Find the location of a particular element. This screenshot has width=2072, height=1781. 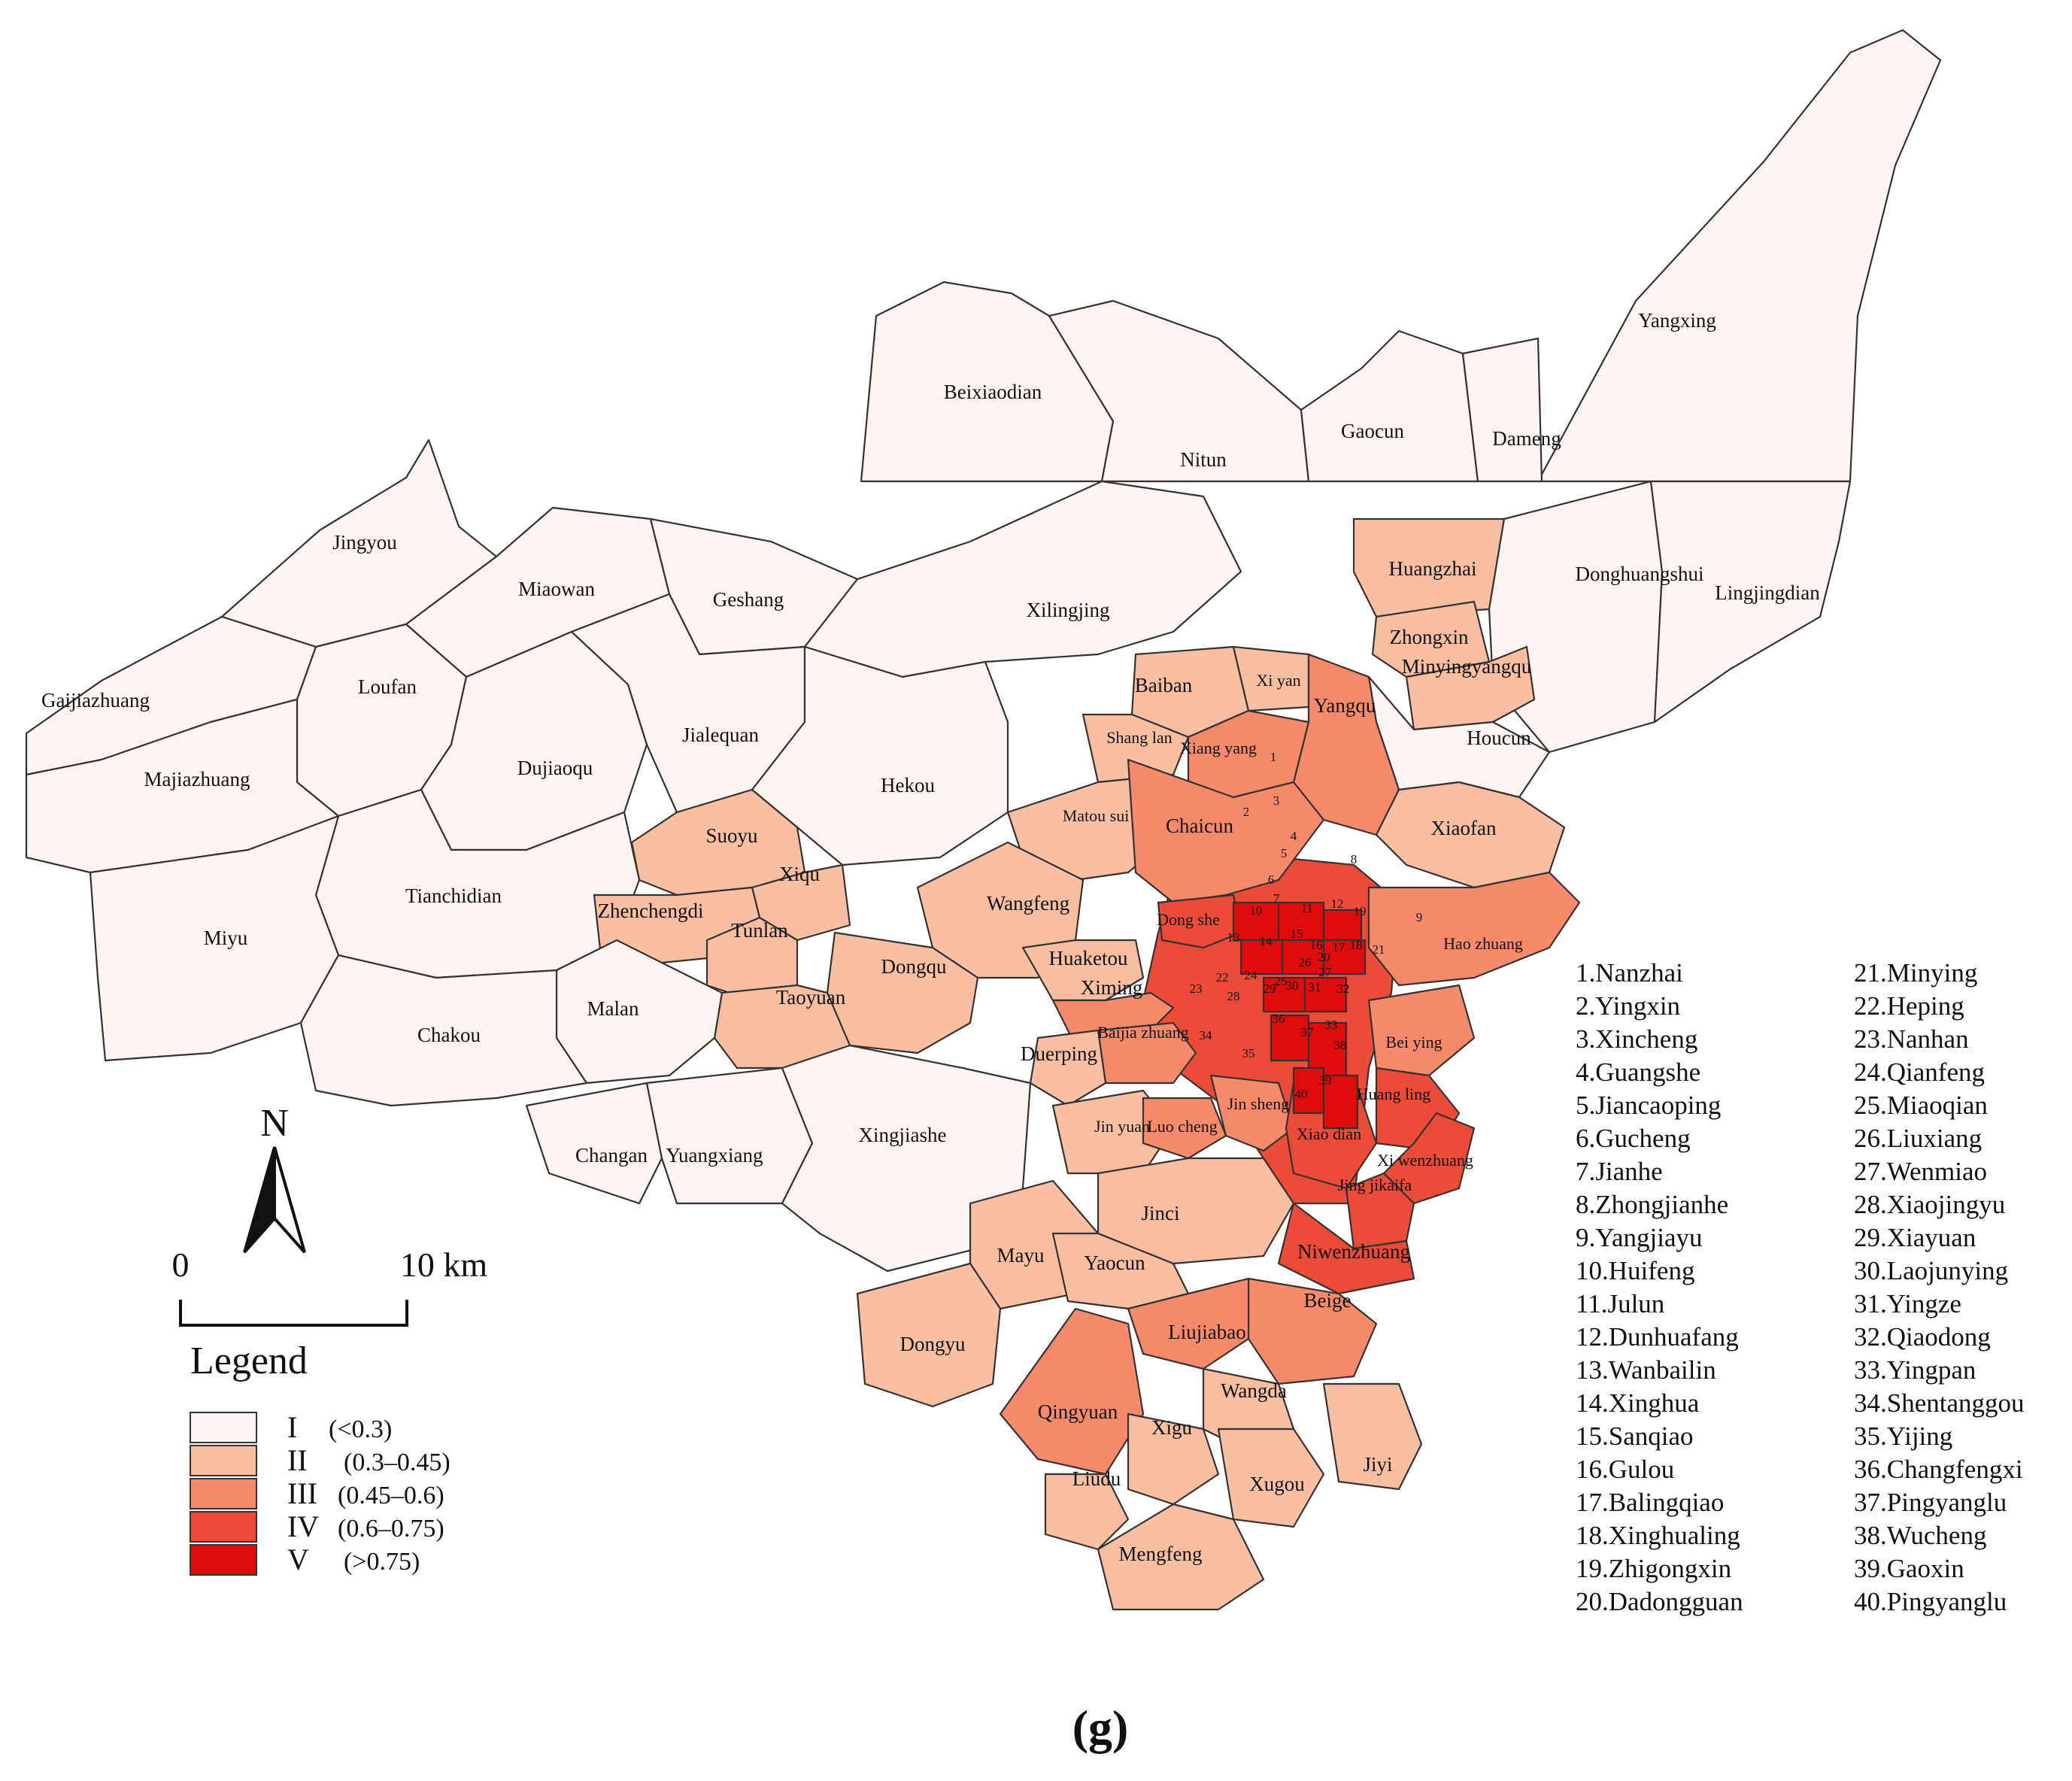

subdistrict-number: 39 is located at coordinates (1325, 1081).